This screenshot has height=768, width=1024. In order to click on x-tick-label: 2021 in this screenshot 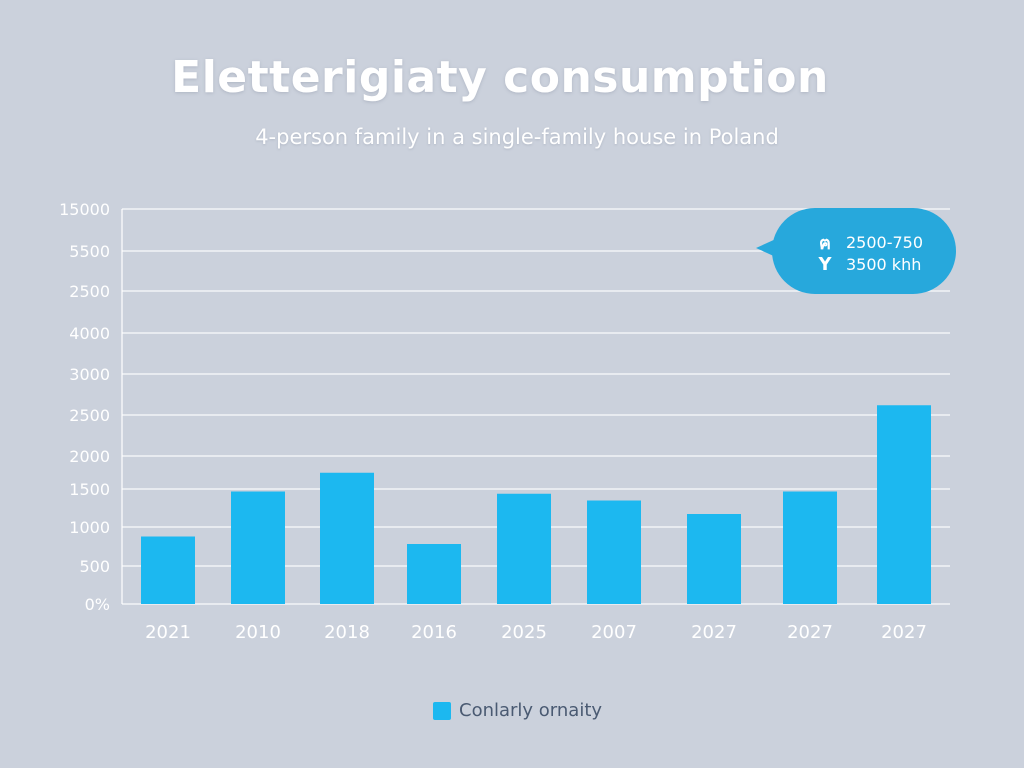, I will do `click(168, 632)`.